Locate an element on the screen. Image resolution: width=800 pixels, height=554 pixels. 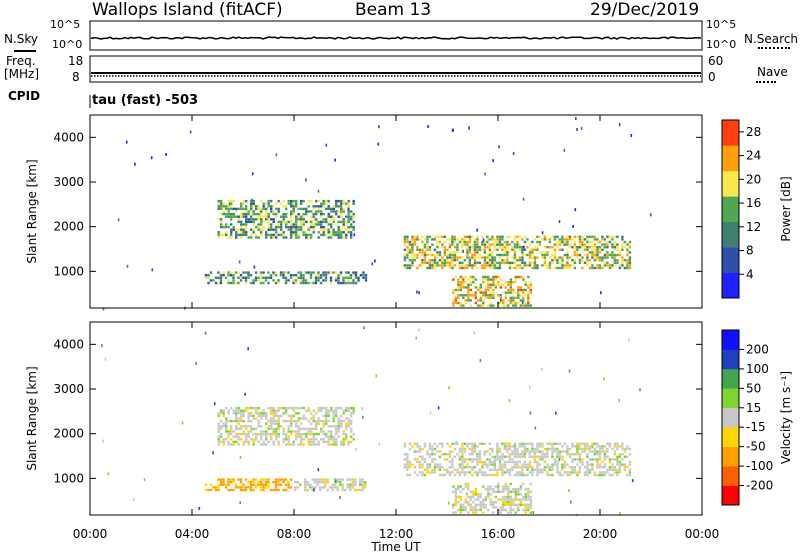
beam-label: Beam 13 is located at coordinates (393, 10).